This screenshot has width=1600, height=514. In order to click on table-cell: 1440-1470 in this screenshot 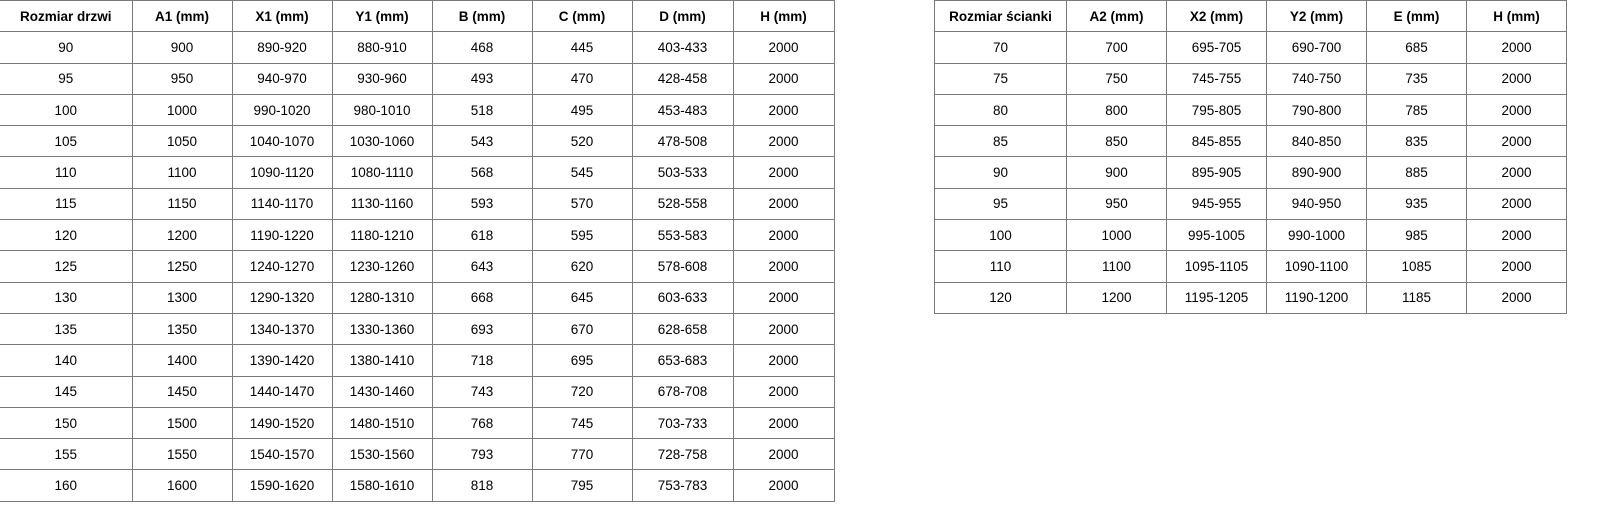, I will do `click(282, 391)`.